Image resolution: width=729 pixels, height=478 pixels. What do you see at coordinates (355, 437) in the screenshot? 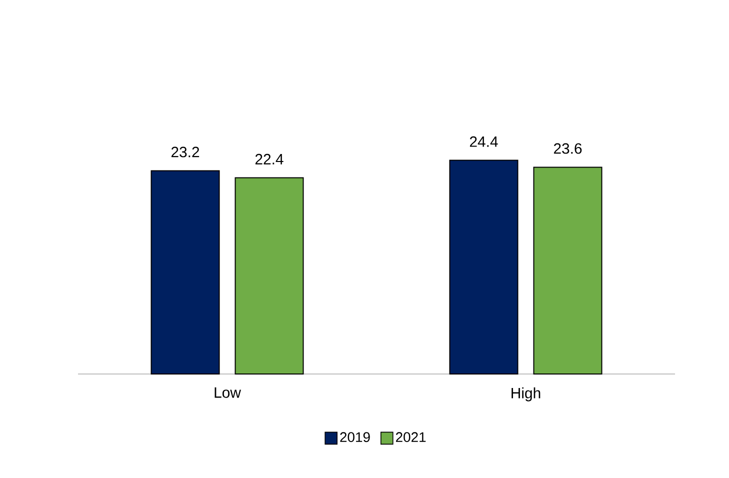
I see `legend-label: 2019` at bounding box center [355, 437].